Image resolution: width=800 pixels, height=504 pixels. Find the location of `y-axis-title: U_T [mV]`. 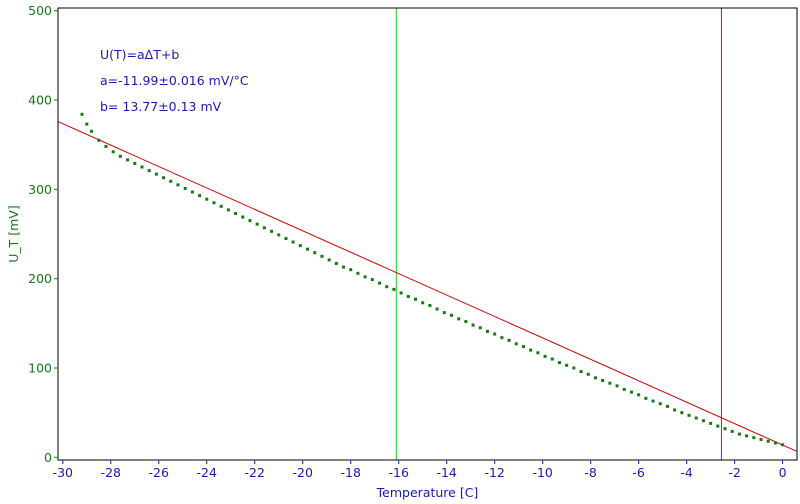

y-axis-title: U_T [mV] is located at coordinates (13, 234).